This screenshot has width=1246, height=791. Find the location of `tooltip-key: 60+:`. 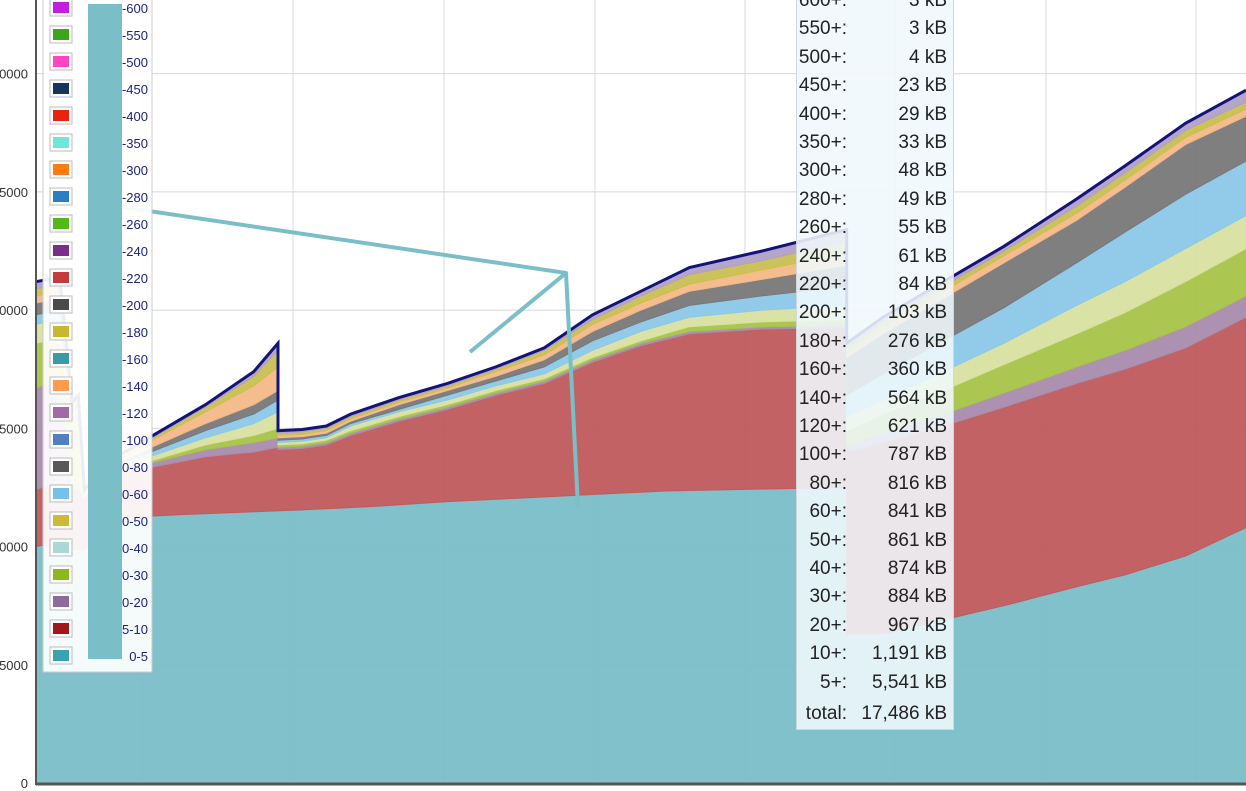

tooltip-key: 60+: is located at coordinates (828, 512).